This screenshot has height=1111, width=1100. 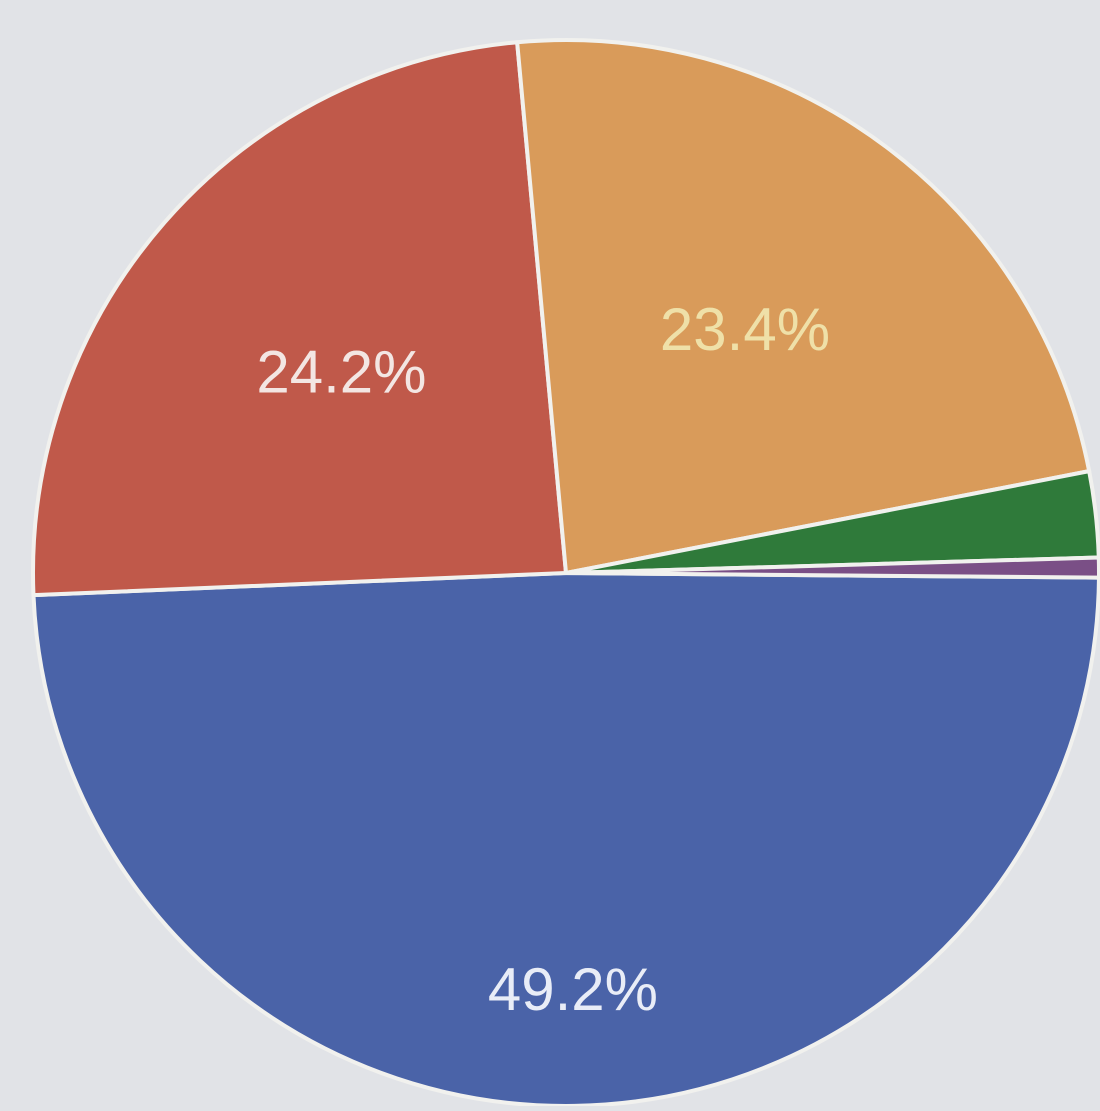 What do you see at coordinates (573, 989) in the screenshot?
I see `data-label-1: 49.2%` at bounding box center [573, 989].